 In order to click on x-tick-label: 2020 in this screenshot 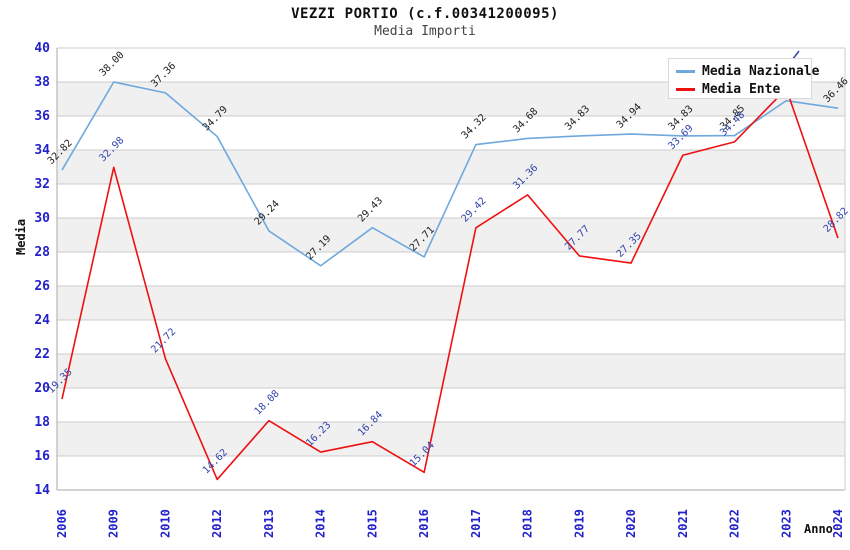, I will do `click(631, 523)`.